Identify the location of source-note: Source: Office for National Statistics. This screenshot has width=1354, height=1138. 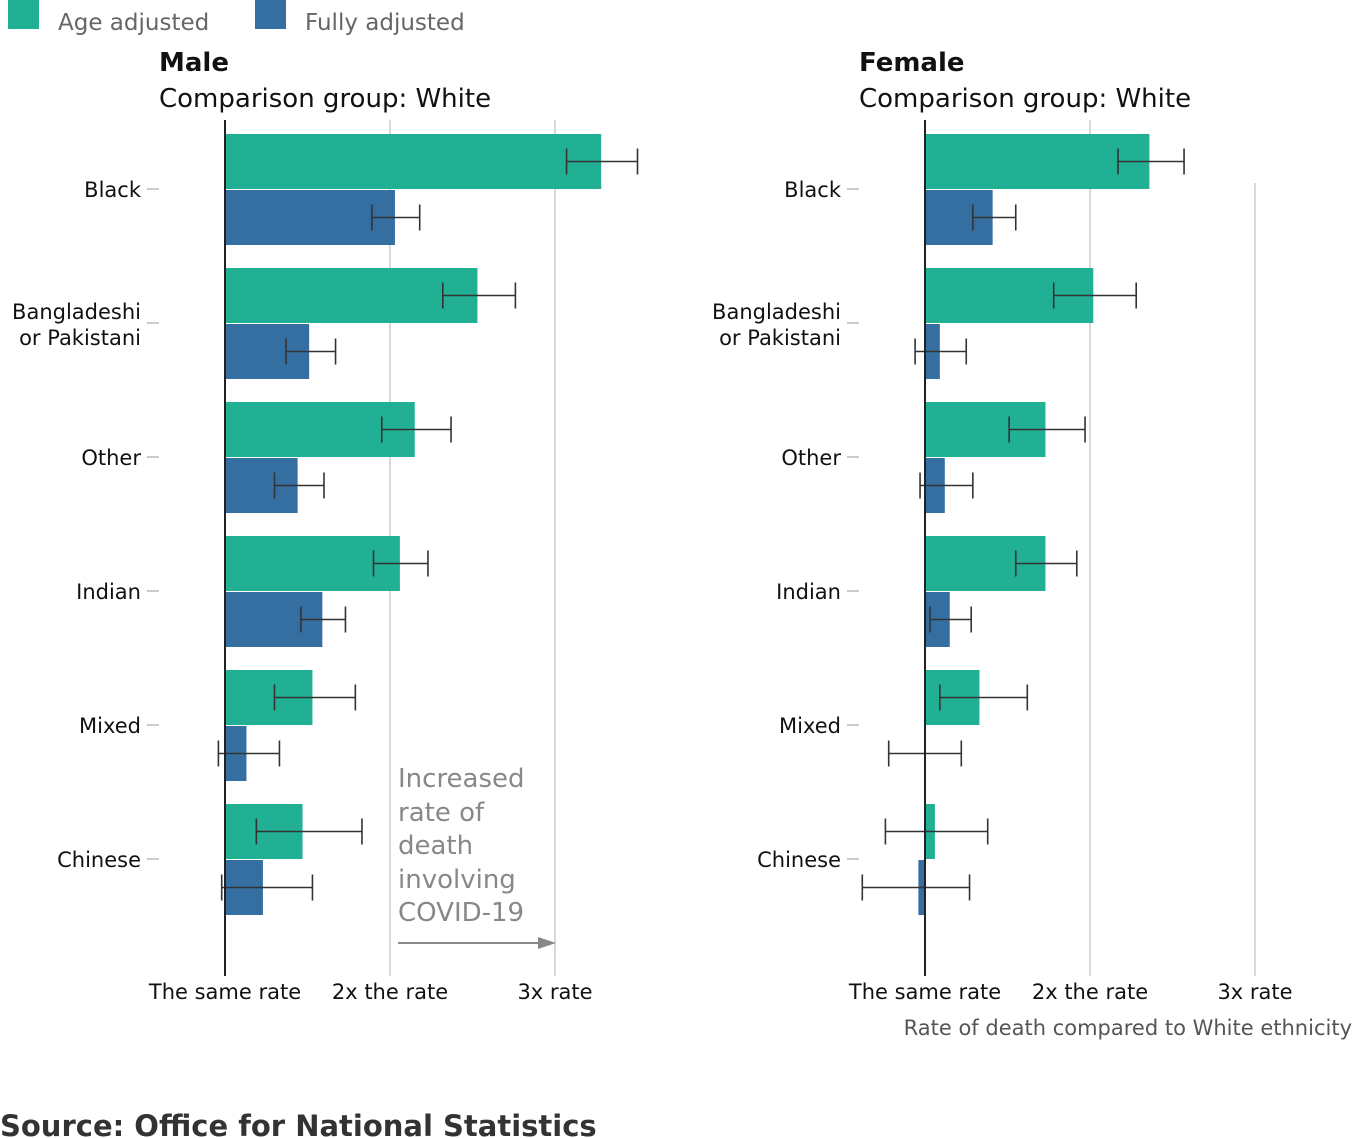
(298, 1123).